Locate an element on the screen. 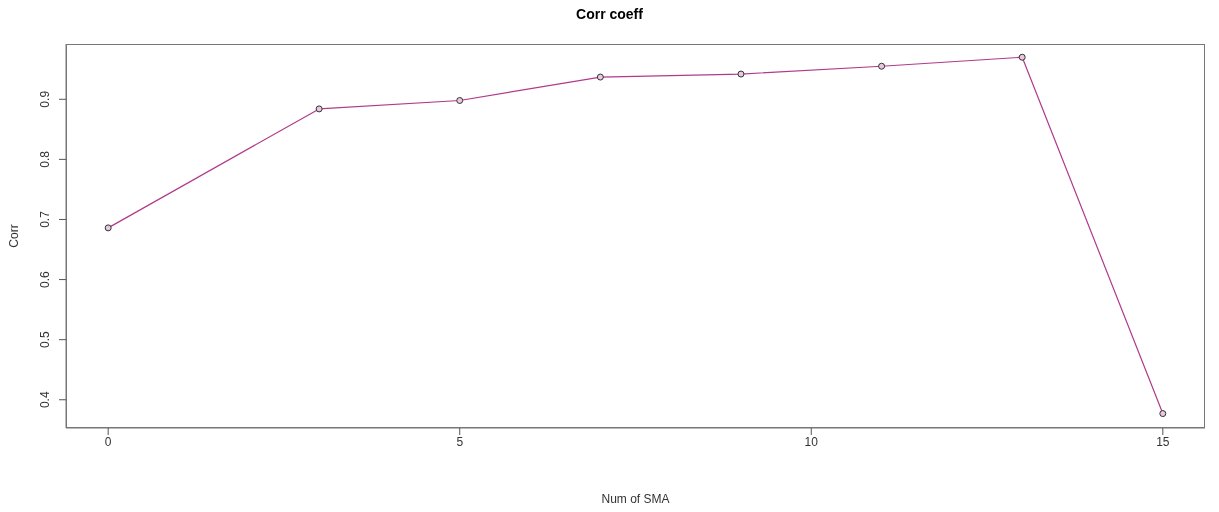  x-tick-label: 0 is located at coordinates (108, 441).